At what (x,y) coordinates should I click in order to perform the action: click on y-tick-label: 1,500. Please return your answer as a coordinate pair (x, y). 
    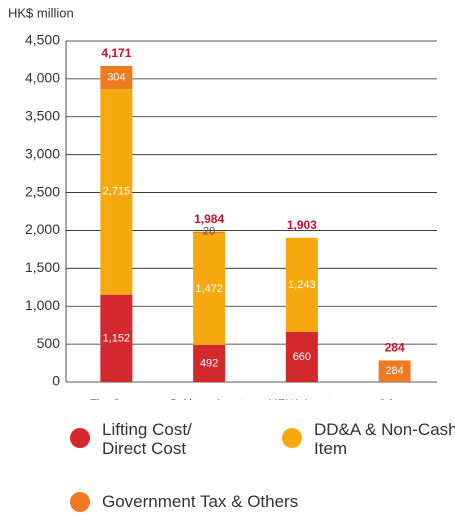
    Looking at the image, I should click on (42, 267).